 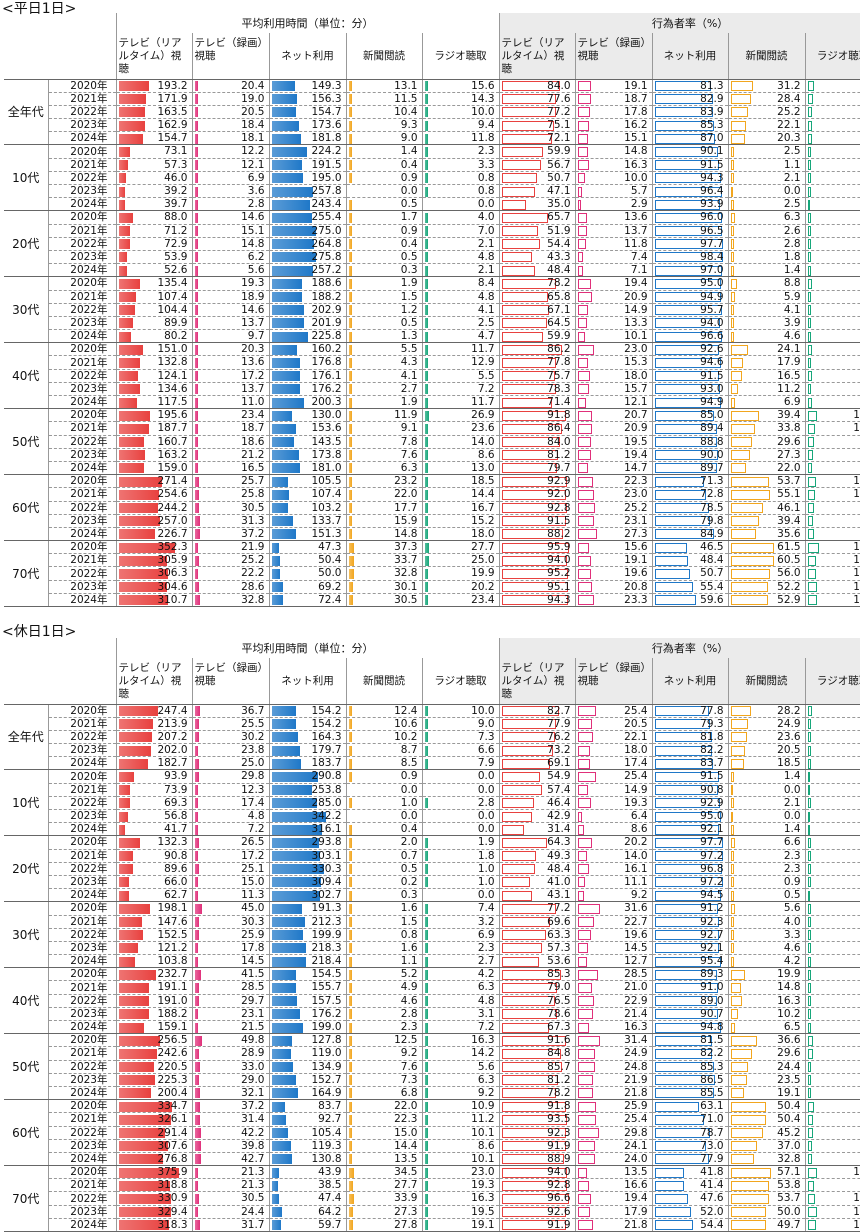 What do you see at coordinates (559, 111) in the screenshot?
I see `rate-value: 77.2` at bounding box center [559, 111].